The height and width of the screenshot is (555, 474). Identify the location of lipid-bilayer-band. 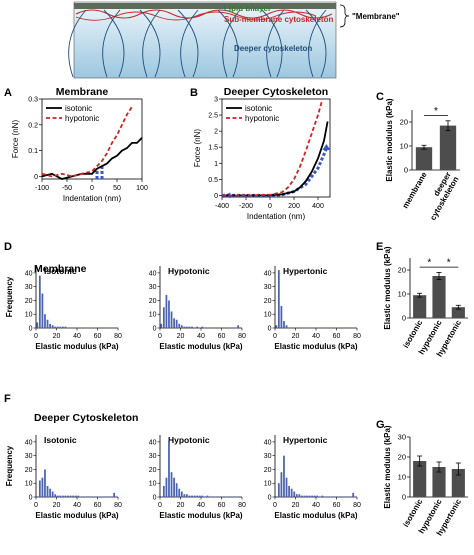
(205, 6).